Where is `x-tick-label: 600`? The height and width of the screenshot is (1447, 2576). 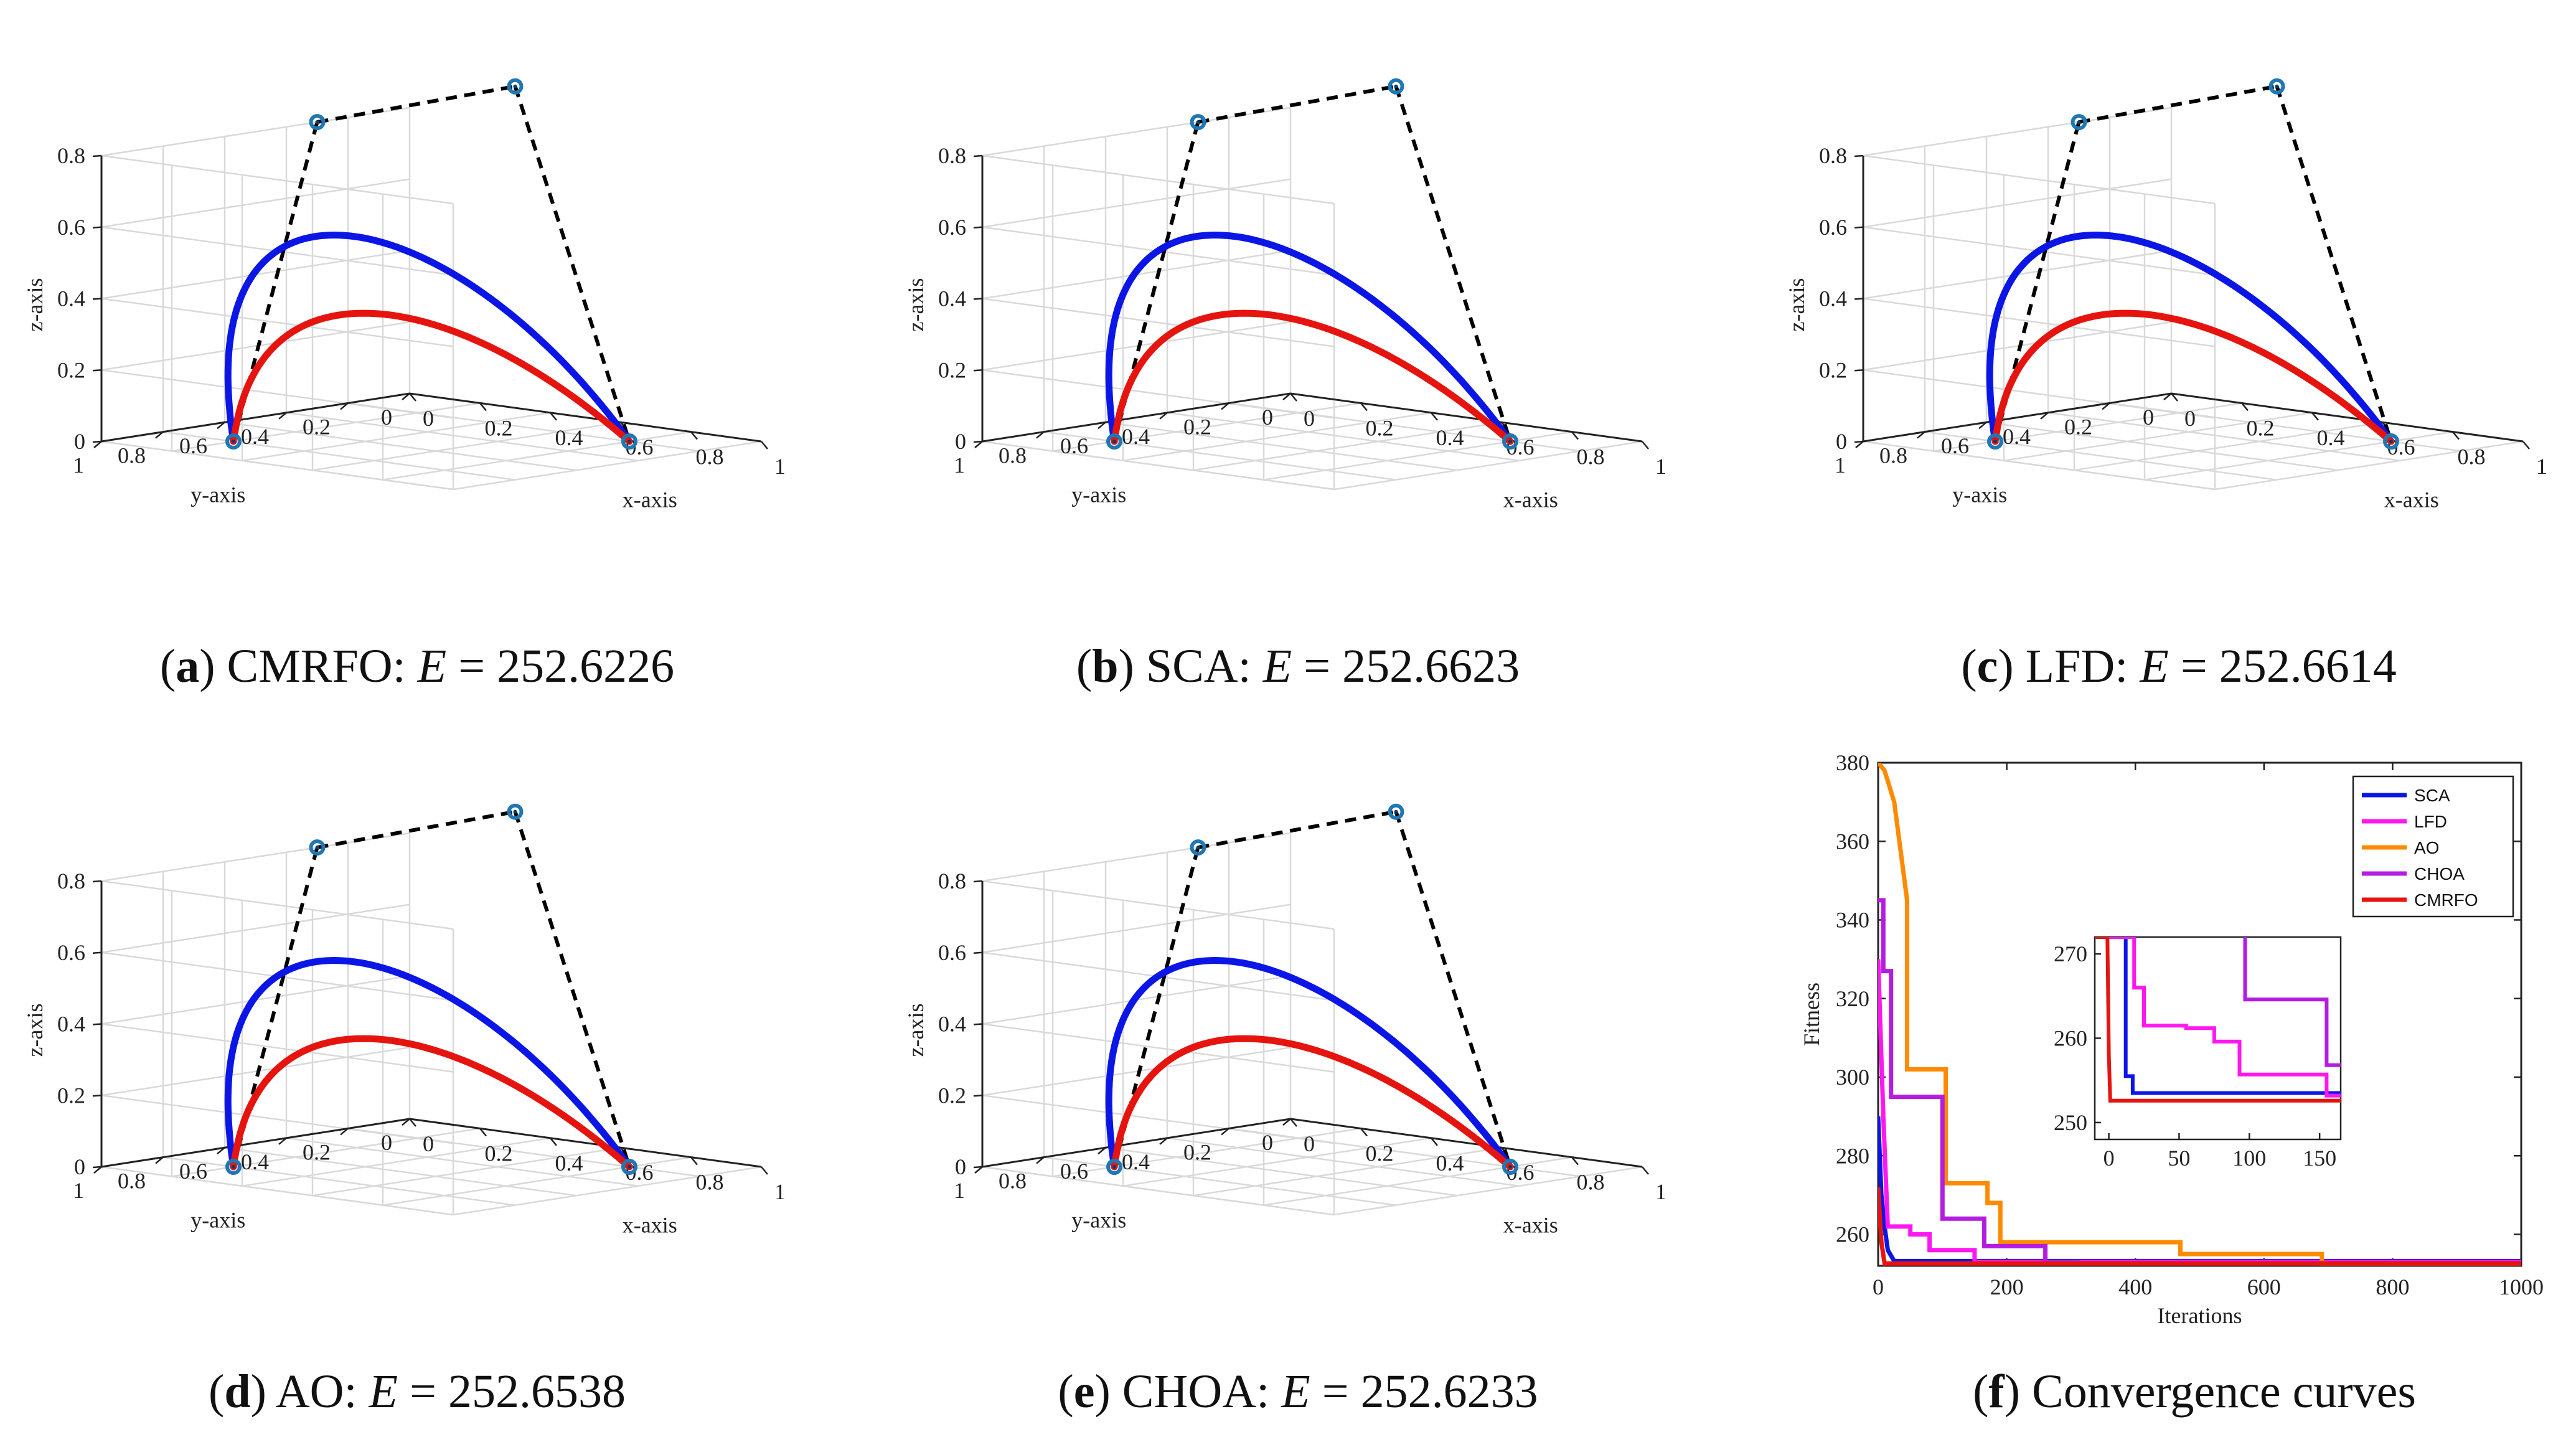 x-tick-label: 600 is located at coordinates (2264, 1287).